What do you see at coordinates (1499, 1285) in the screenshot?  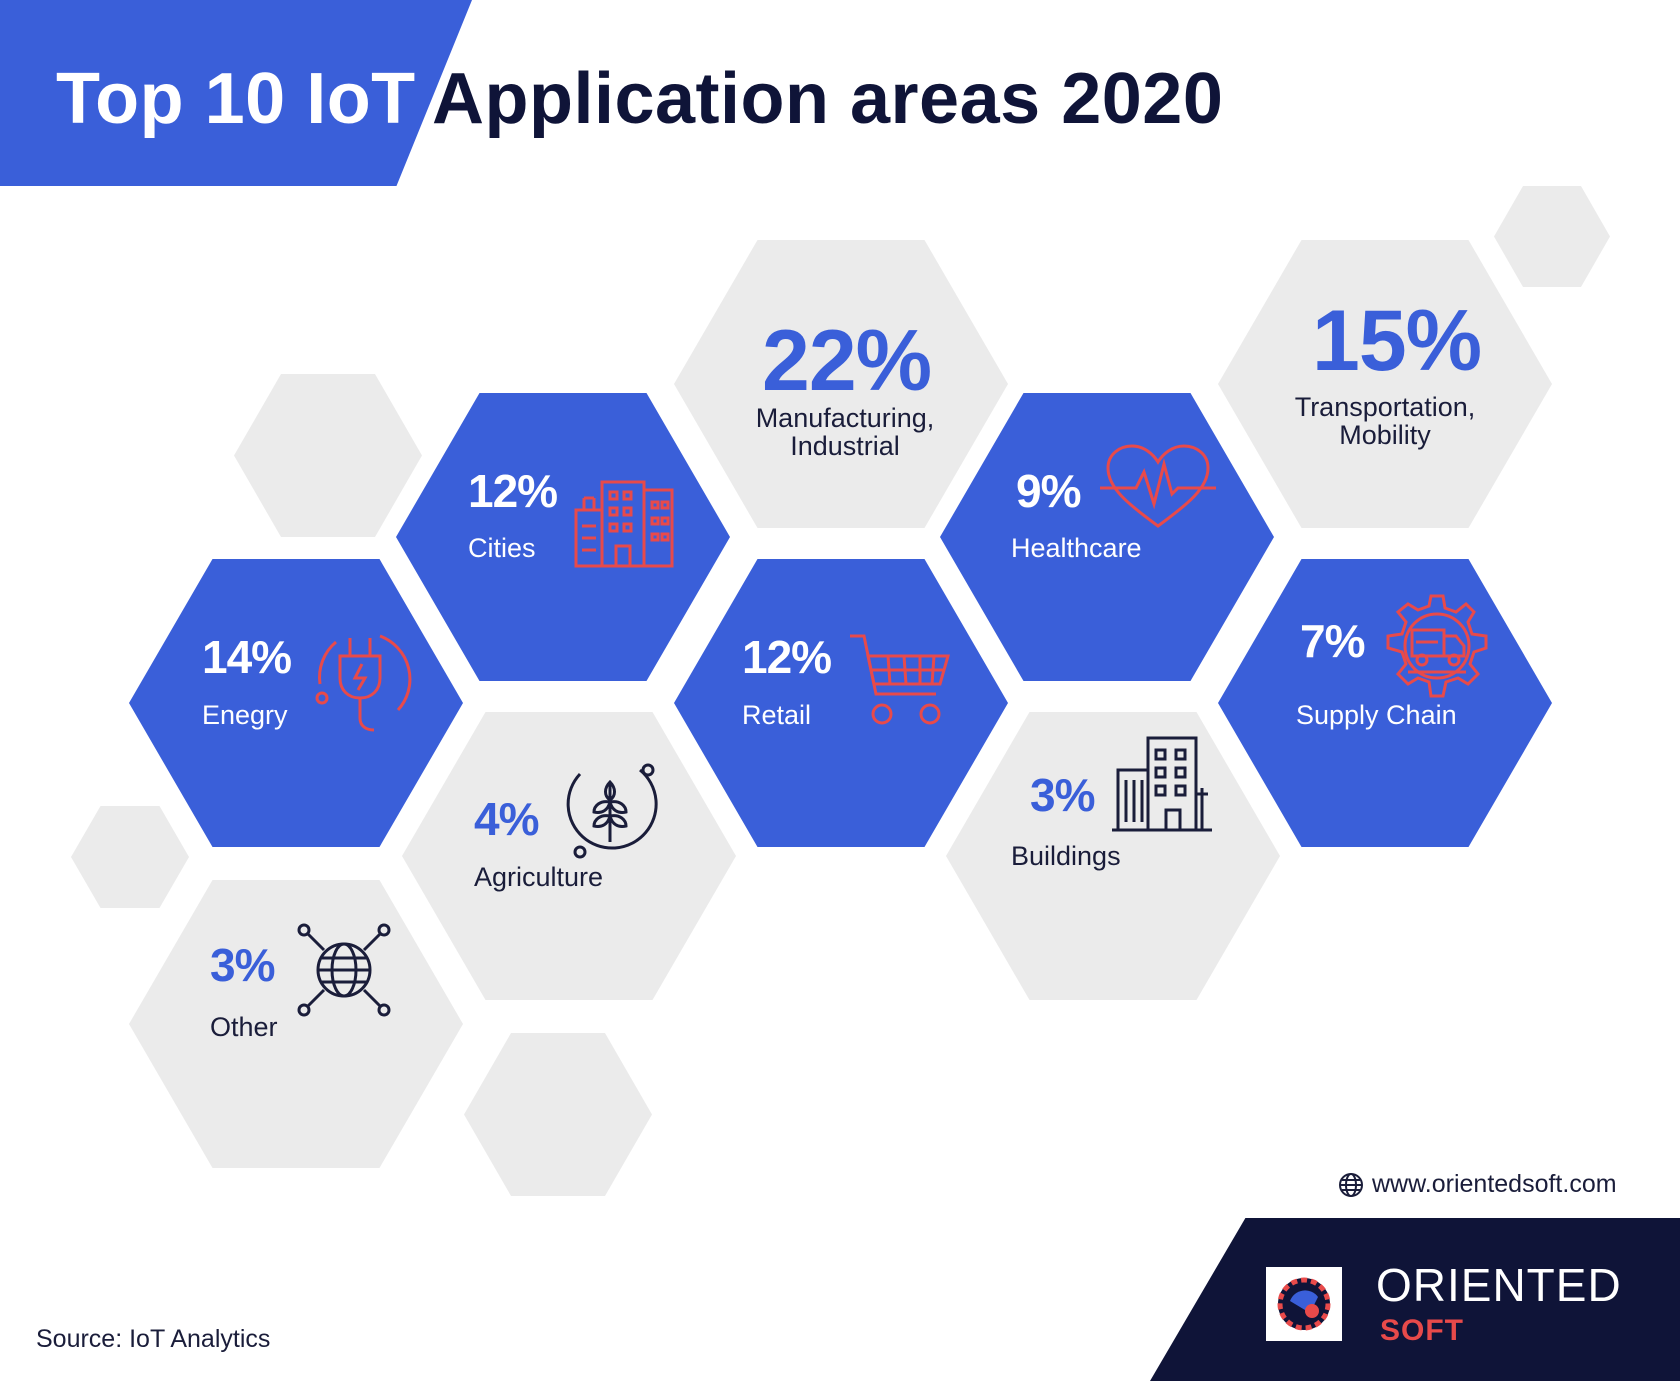 I see `logo-text: ORIENTED` at bounding box center [1499, 1285].